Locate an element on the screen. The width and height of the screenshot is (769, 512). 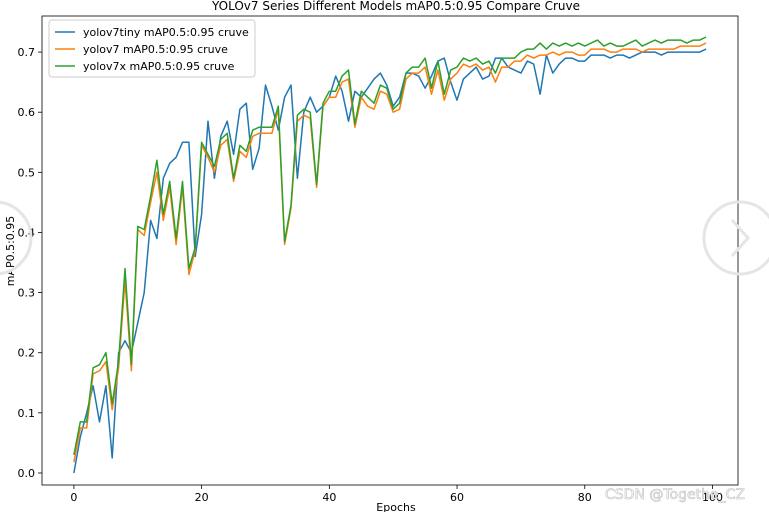
legend-label-1: yolov7 mAP0.5:0.95 cruve is located at coordinates (155, 49).